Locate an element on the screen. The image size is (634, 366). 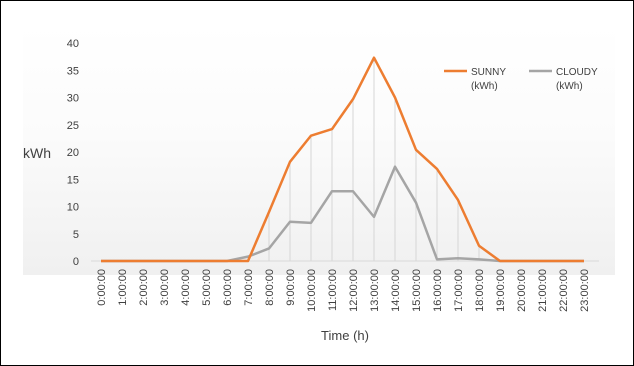
y-tick-label-25: 25 is located at coordinates (73, 126).